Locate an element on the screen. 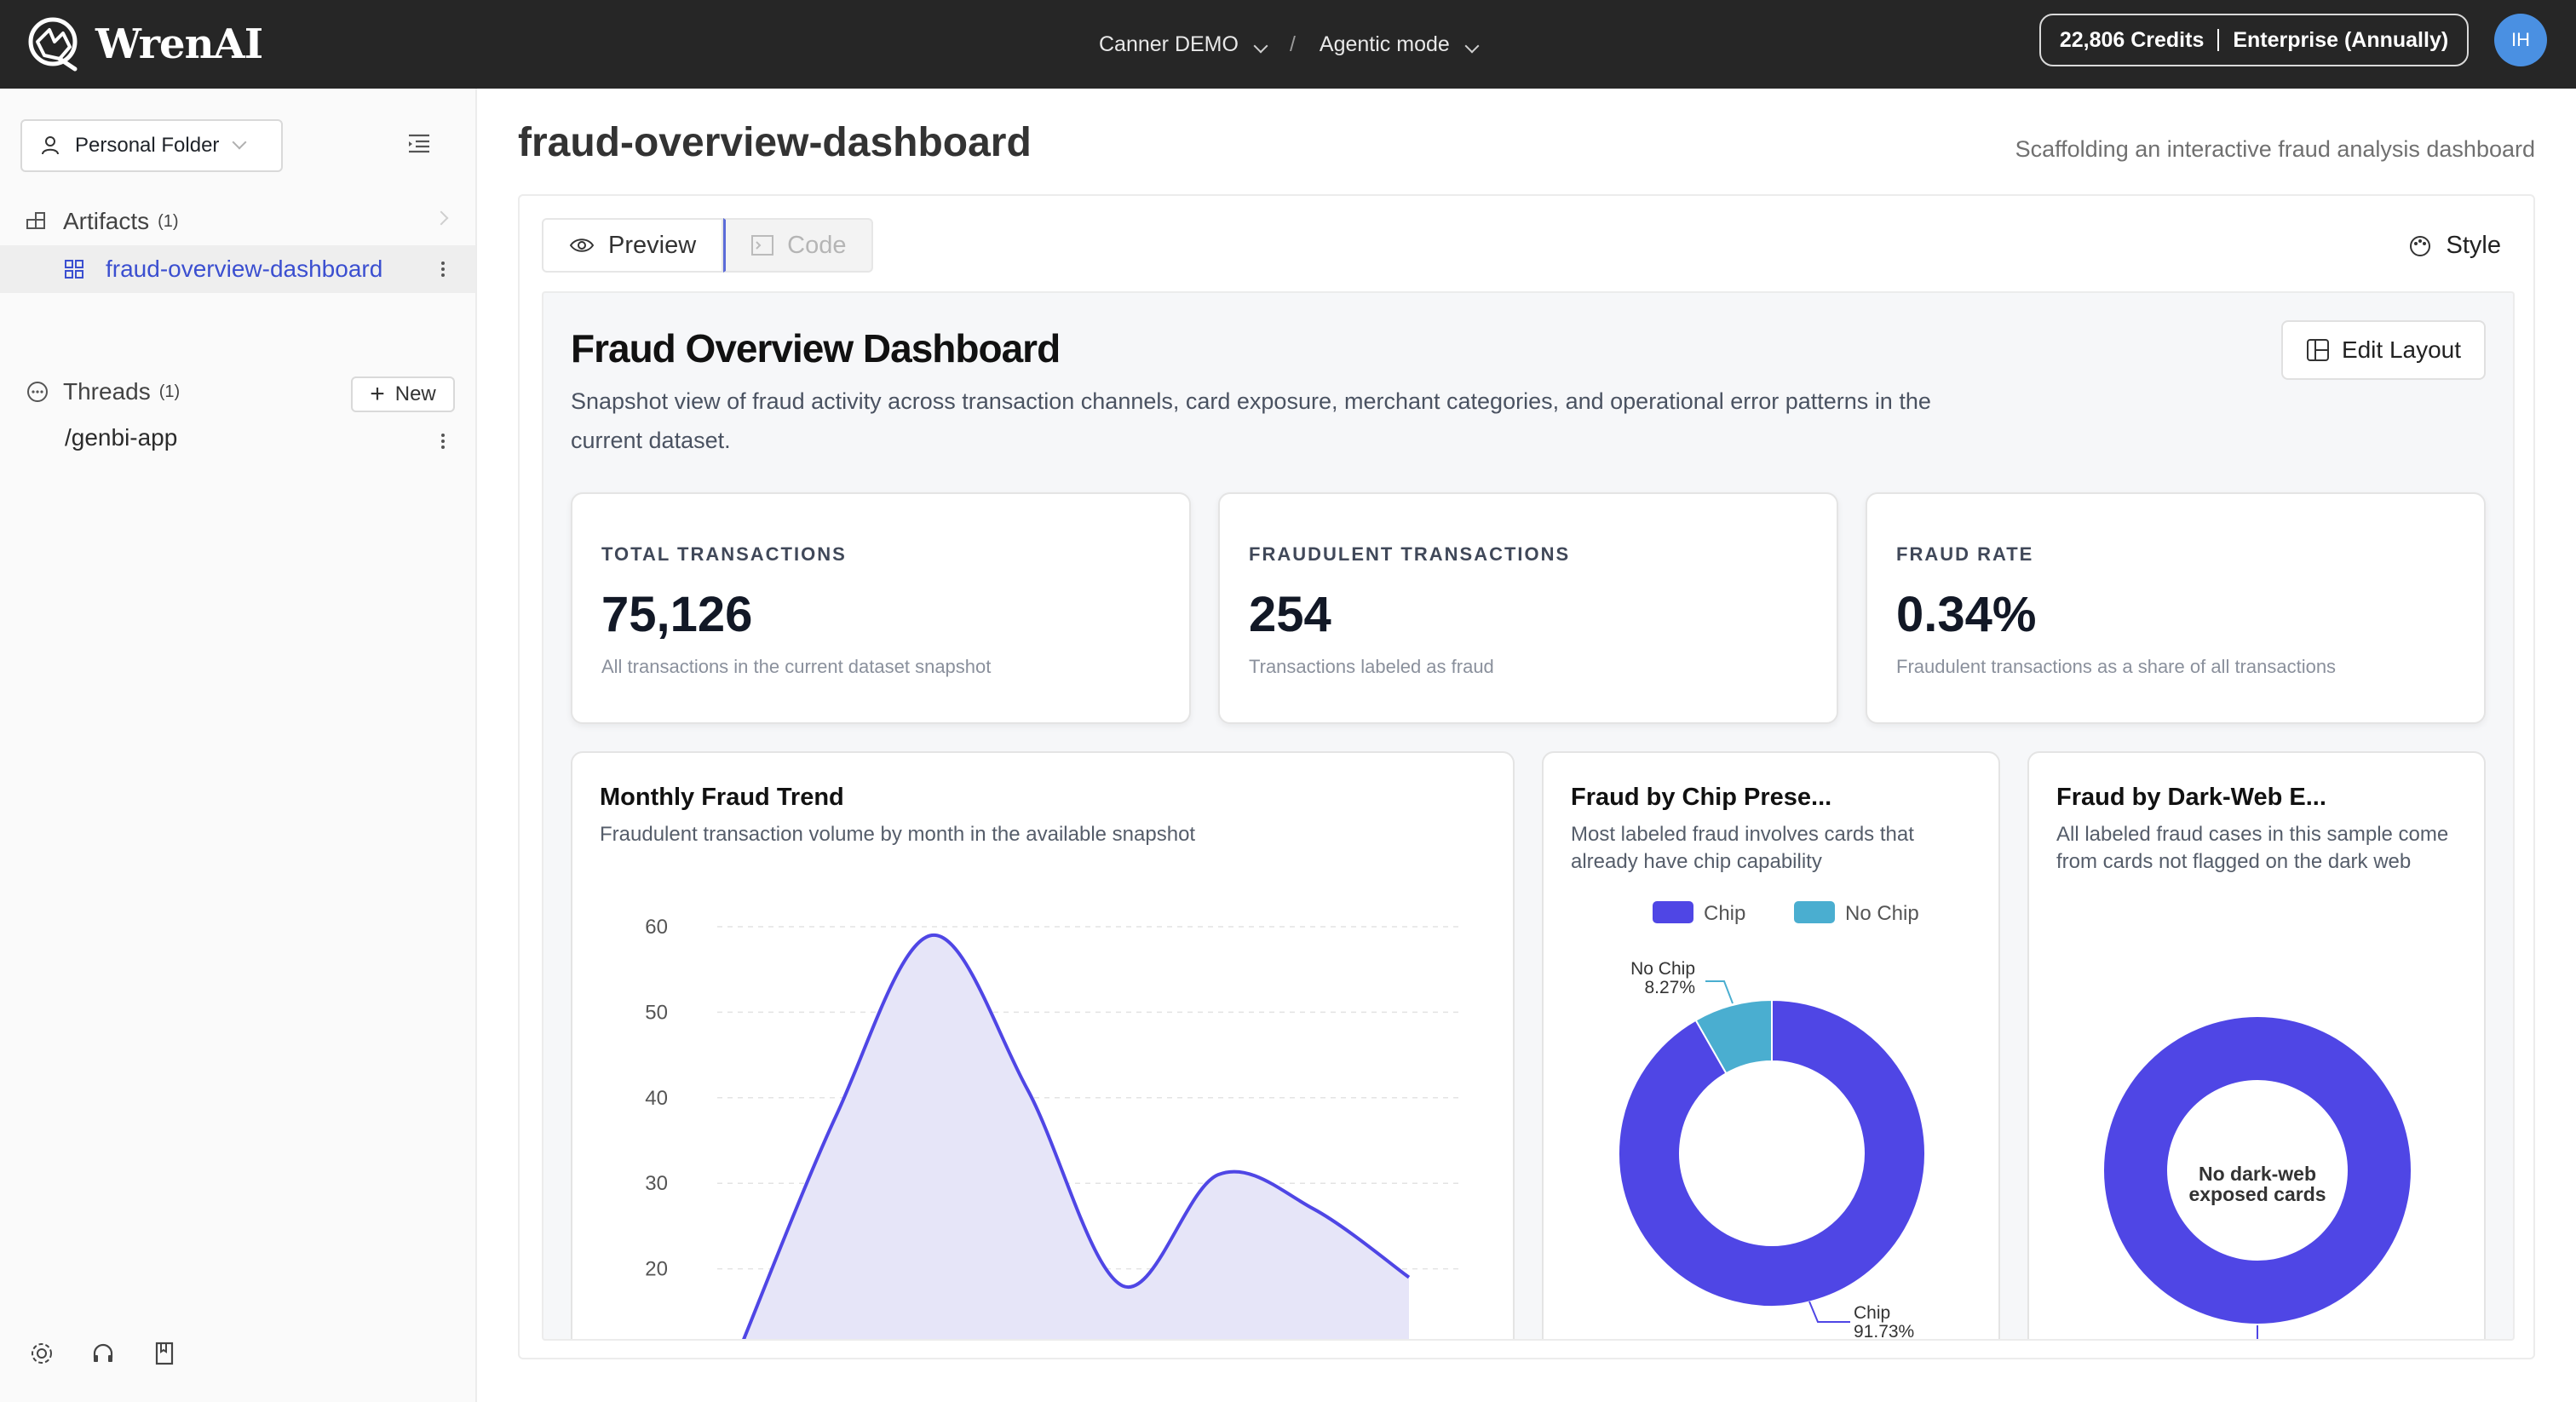  tab-code: Code is located at coordinates (799, 245).